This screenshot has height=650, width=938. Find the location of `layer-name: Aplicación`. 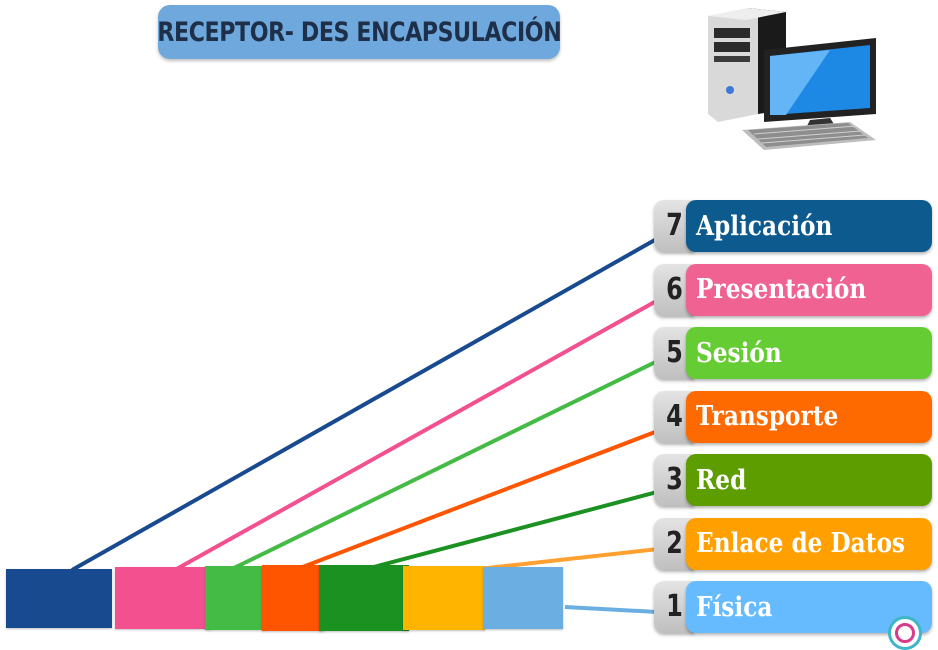

layer-name: Aplicación is located at coordinates (764, 226).